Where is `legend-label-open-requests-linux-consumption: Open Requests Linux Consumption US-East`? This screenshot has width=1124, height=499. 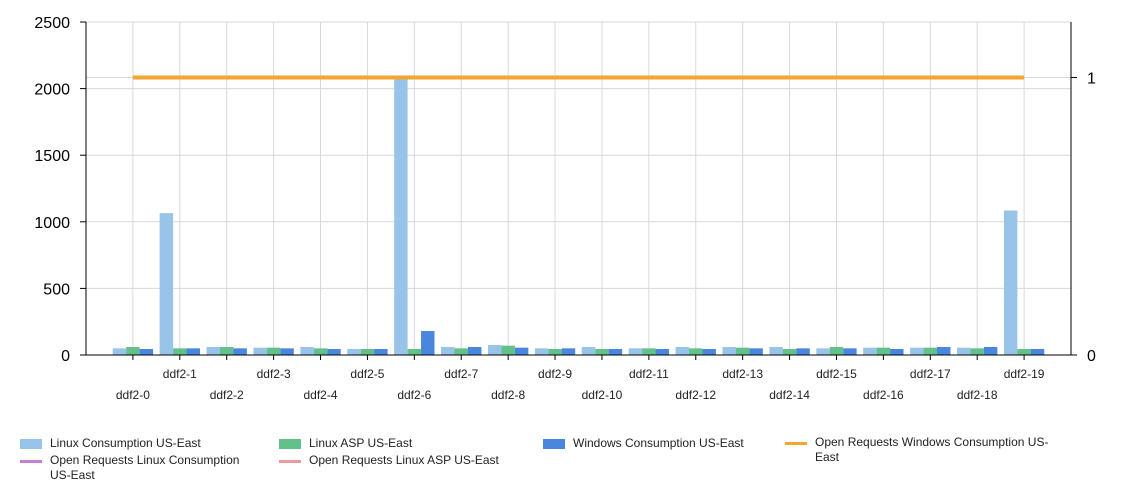 legend-label-open-requests-linux-consumption: Open Requests Linux Consumption US-East is located at coordinates (145, 467).